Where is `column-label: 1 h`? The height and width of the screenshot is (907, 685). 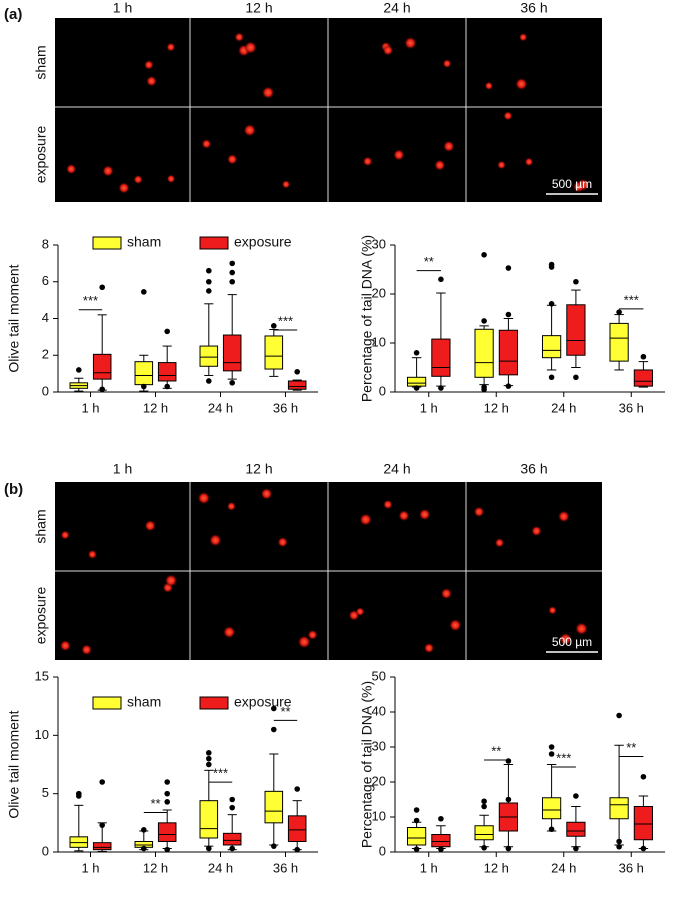 column-label: 1 h is located at coordinates (122, 8).